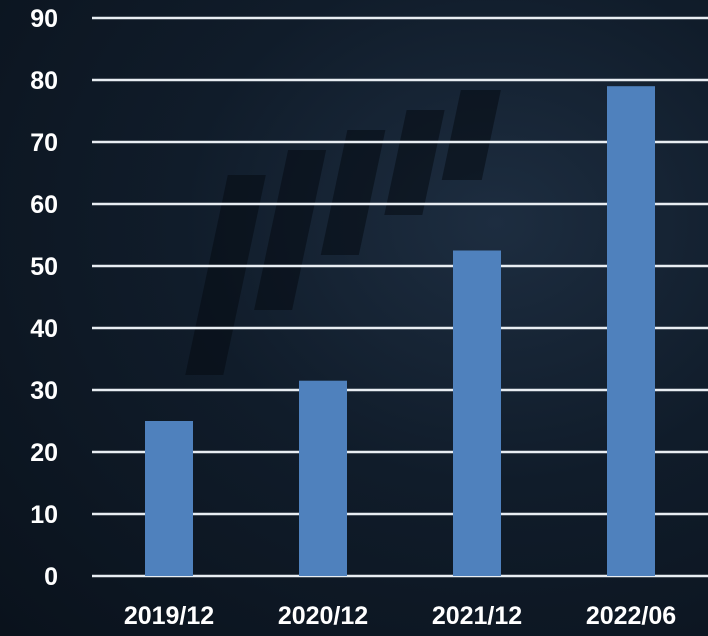 This screenshot has width=708, height=636. I want to click on x-category-label: 2020/12, so click(323, 616).